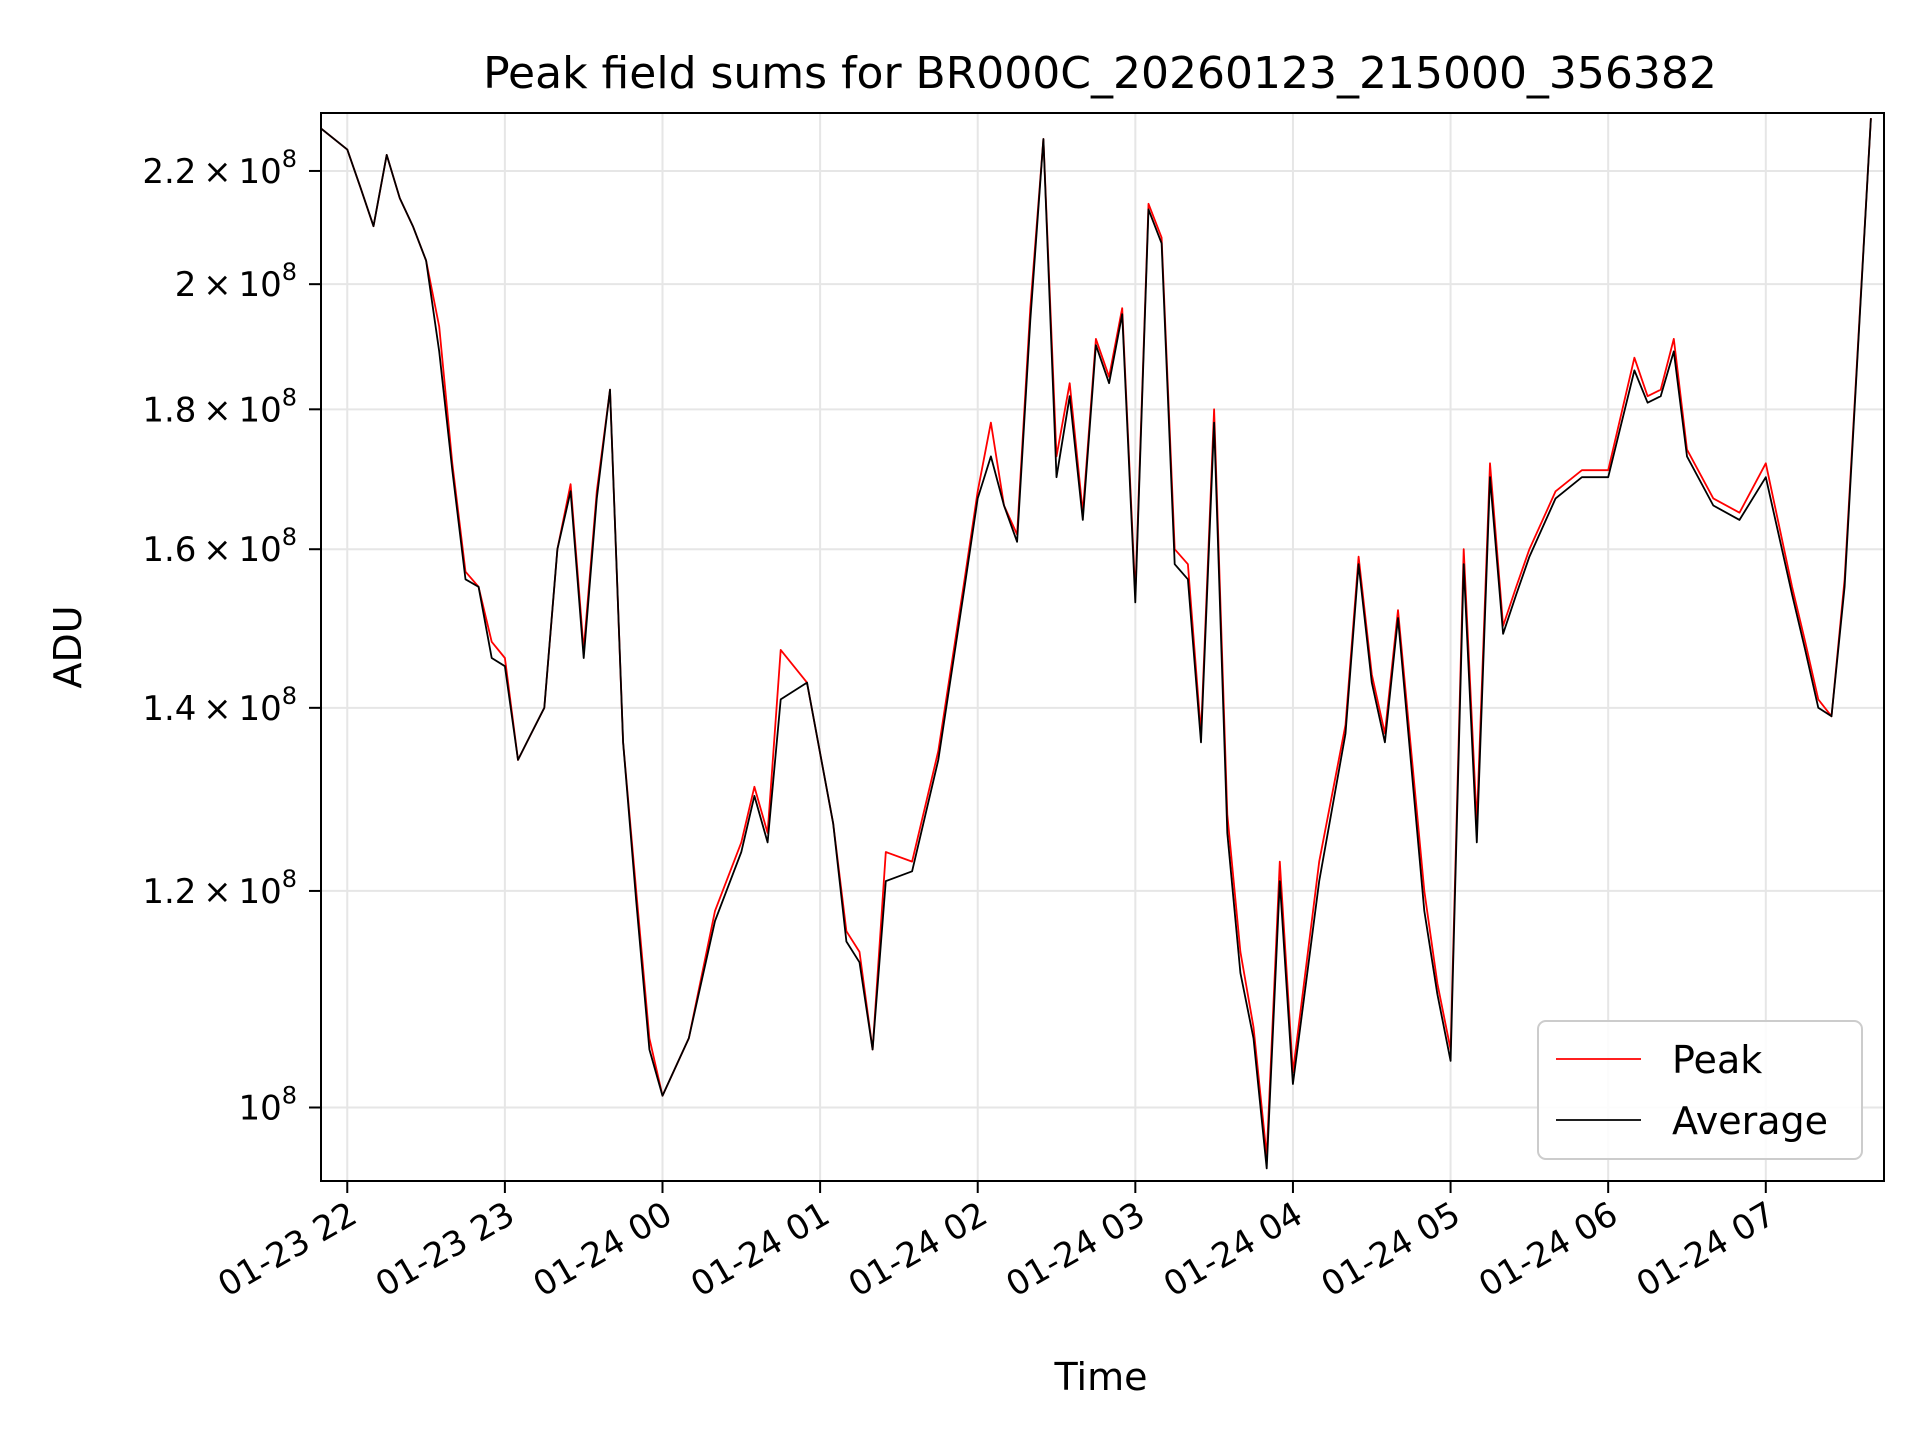  I want to click on legend-label-average: Average, so click(1750, 1121).